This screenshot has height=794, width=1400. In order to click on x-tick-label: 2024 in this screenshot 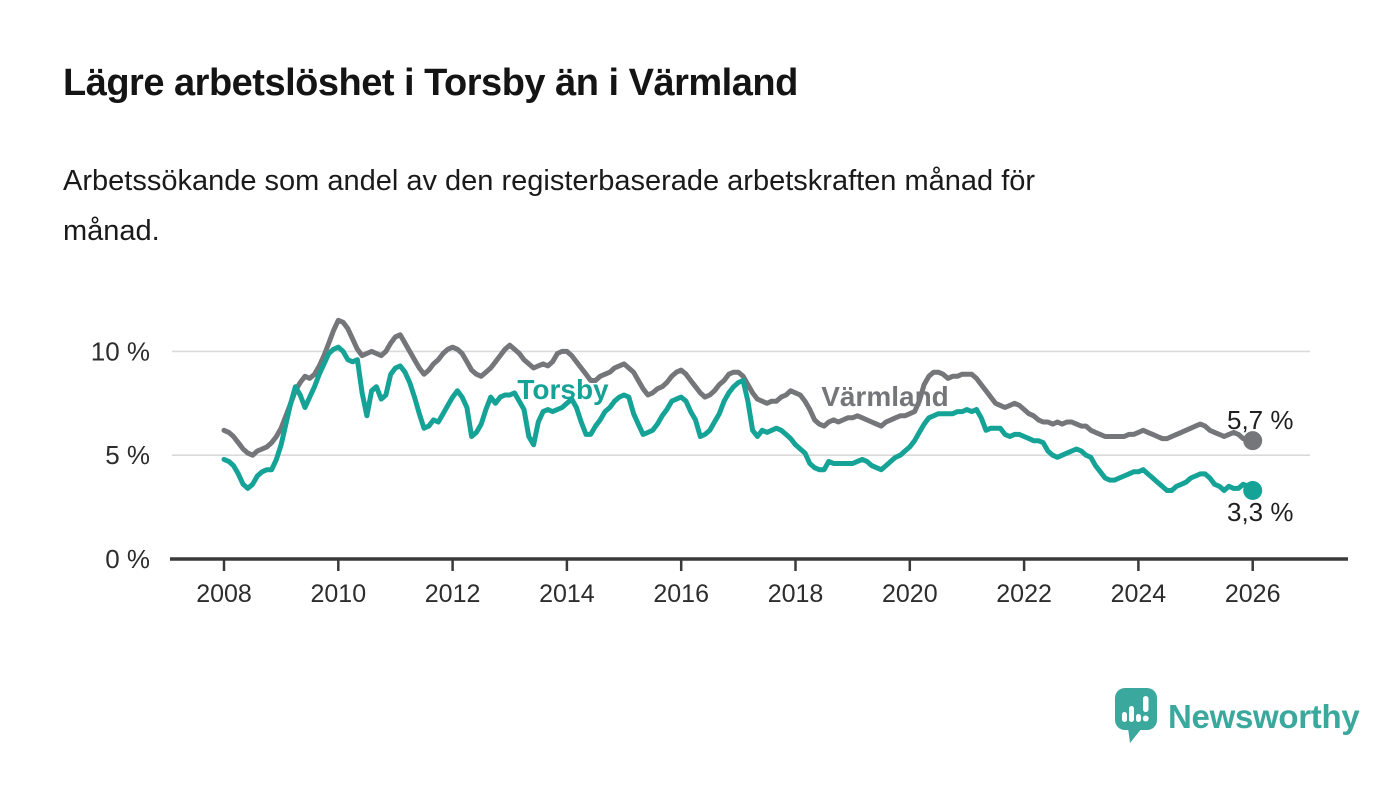, I will do `click(1139, 594)`.